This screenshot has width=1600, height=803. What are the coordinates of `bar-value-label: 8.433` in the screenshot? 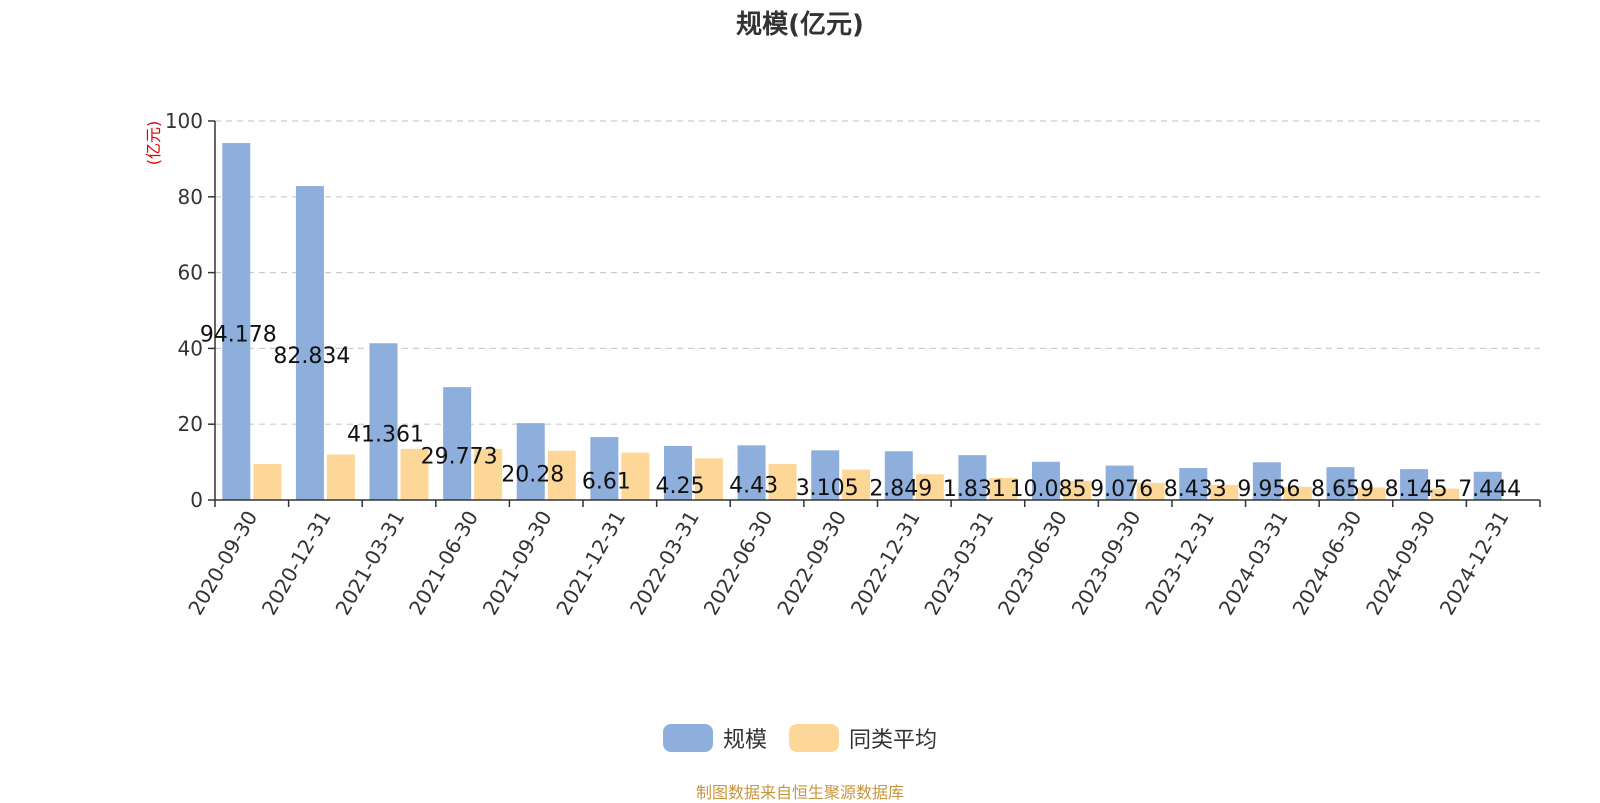 It's located at (1195, 489).